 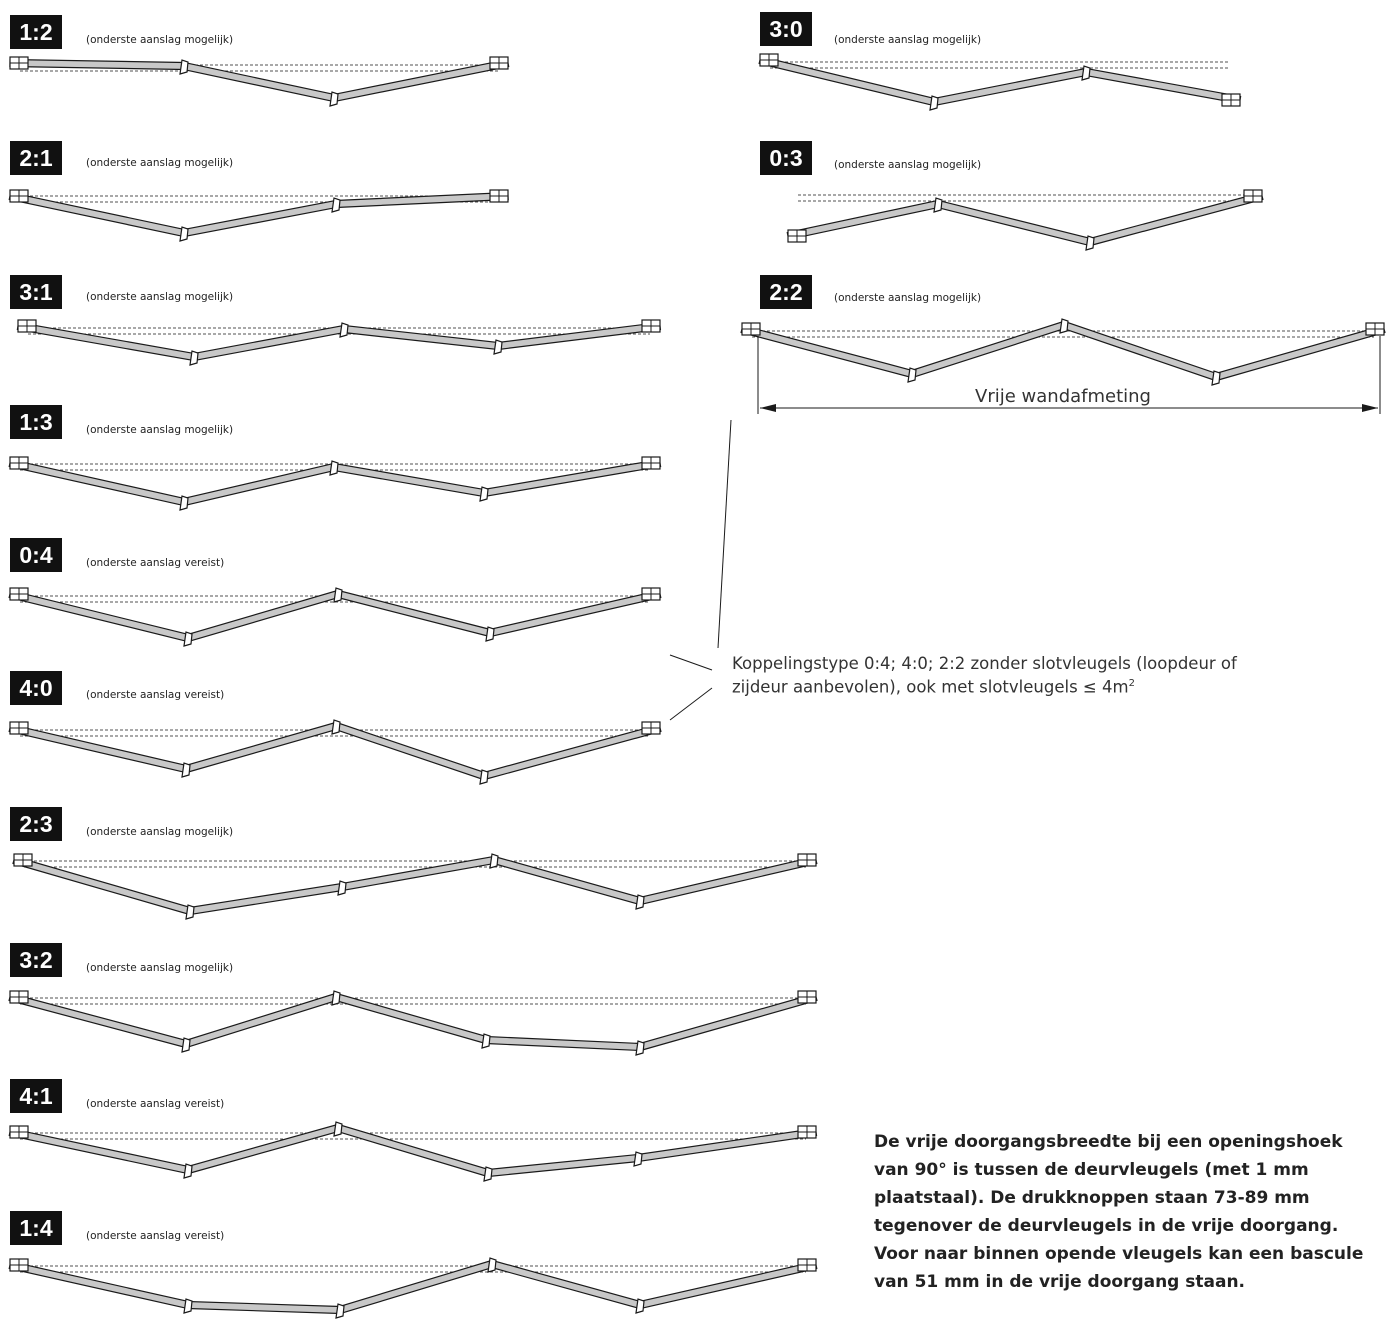 What do you see at coordinates (786, 158) in the screenshot?
I see `badge-0-3: 0:3` at bounding box center [786, 158].